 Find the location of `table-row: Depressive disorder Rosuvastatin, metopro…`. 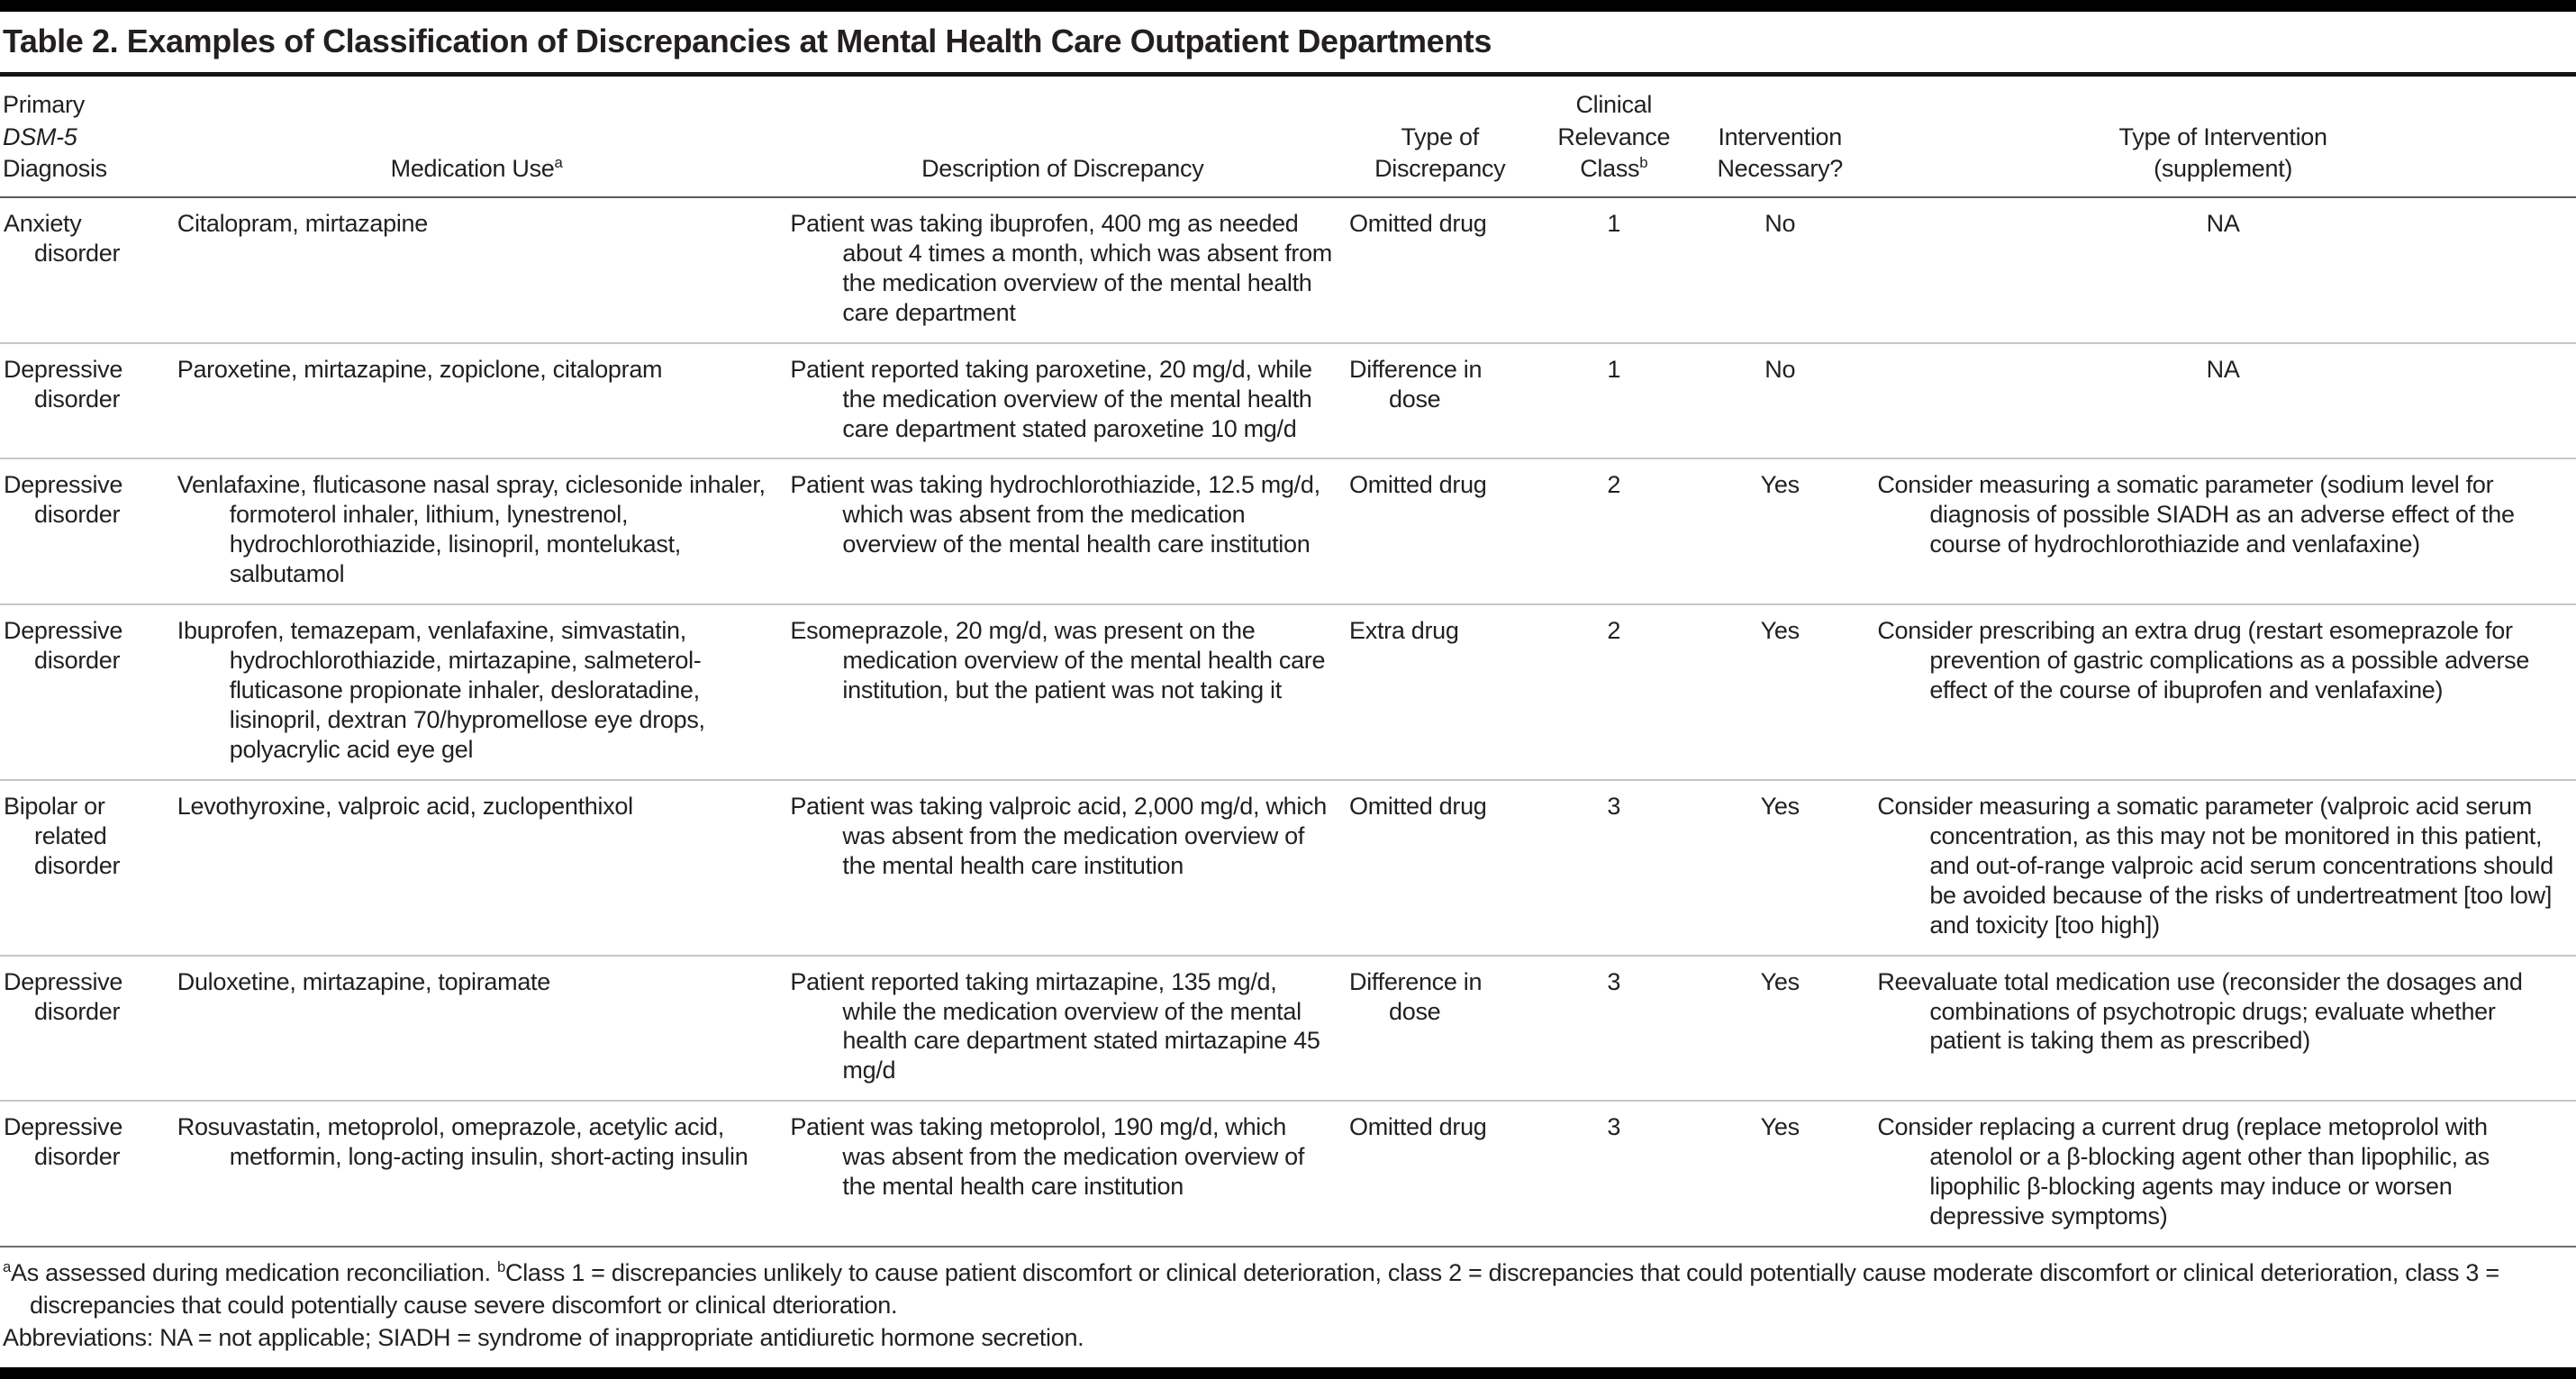

table-row: Depressive disorder Rosuvastatin, metopro… is located at coordinates (1288, 1175).